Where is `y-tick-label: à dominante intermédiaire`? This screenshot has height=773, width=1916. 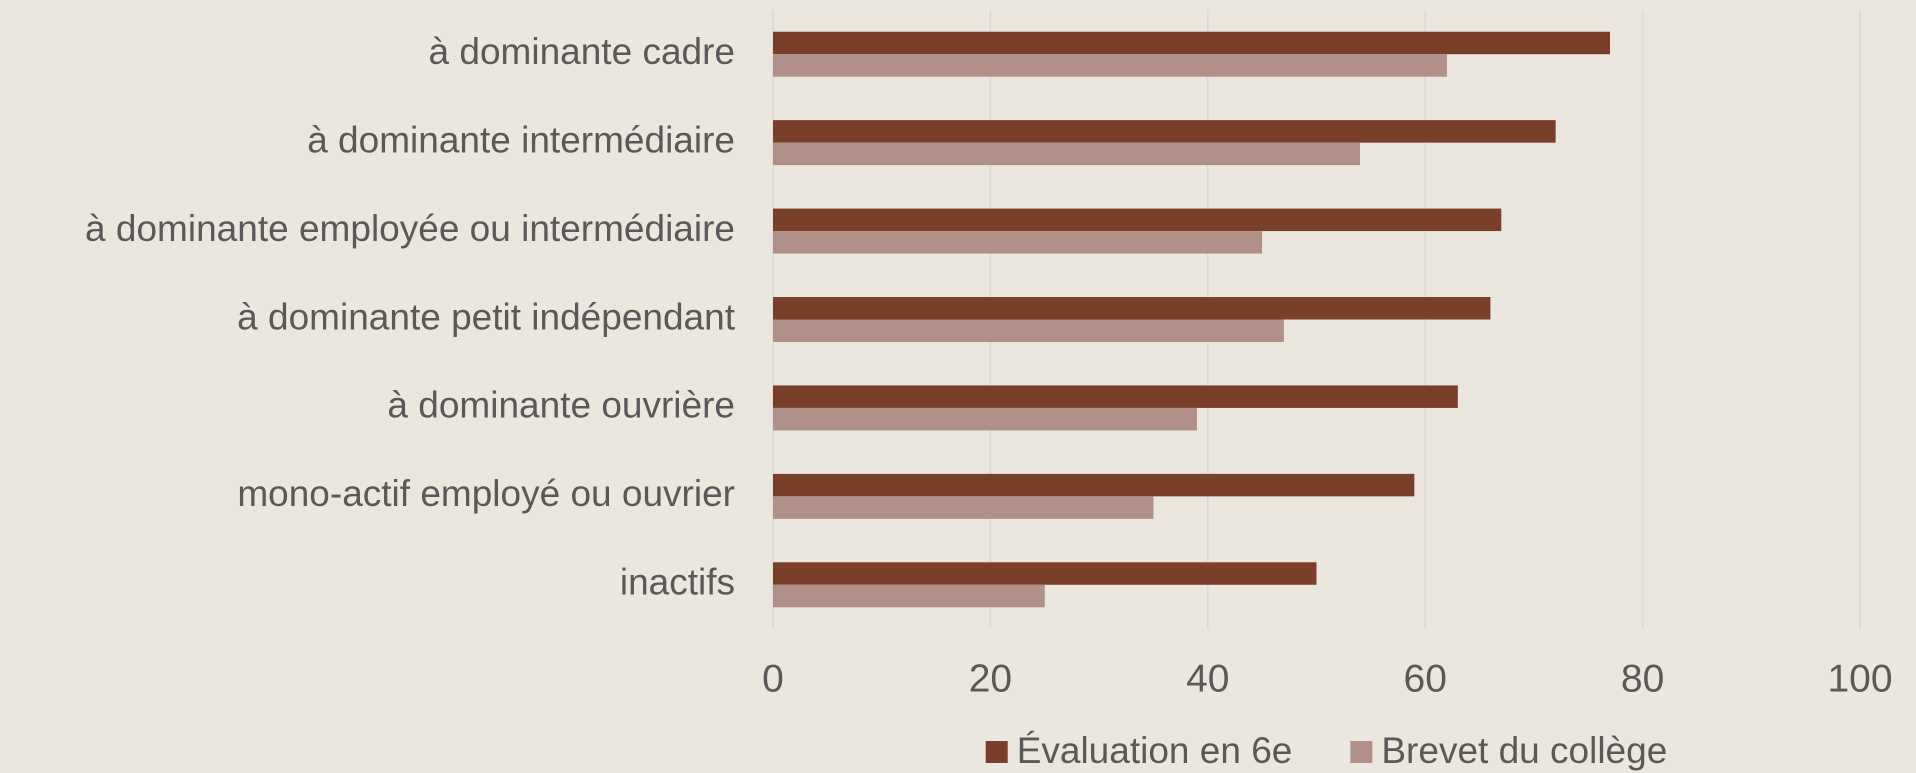
y-tick-label: à dominante intermédiaire is located at coordinates (521, 139).